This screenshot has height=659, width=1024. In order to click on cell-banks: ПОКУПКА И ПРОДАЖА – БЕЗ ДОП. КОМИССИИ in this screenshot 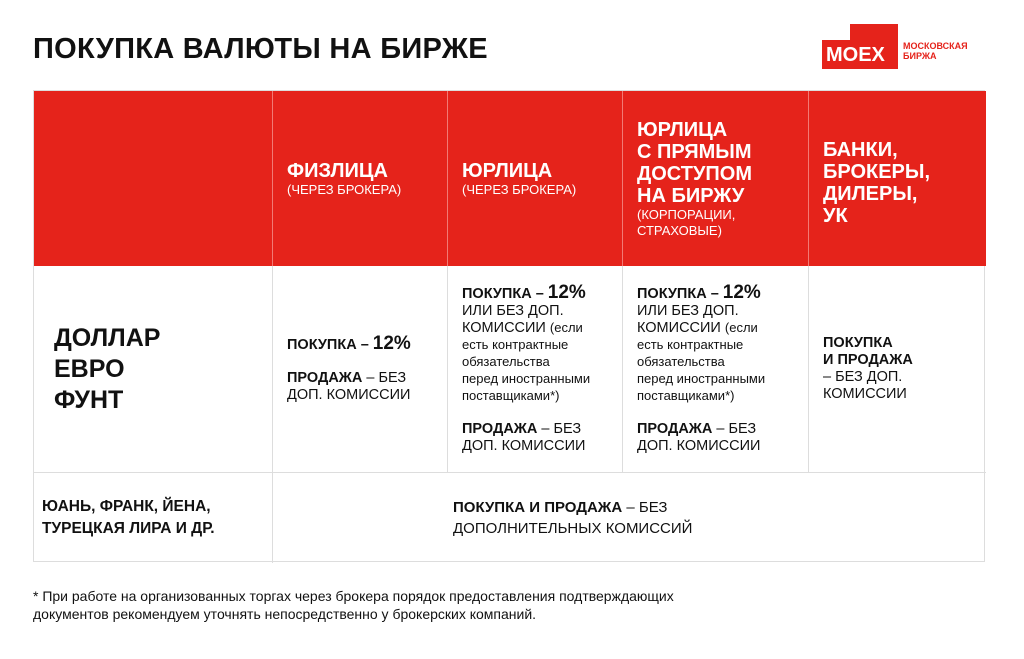, I will do `click(897, 369)`.